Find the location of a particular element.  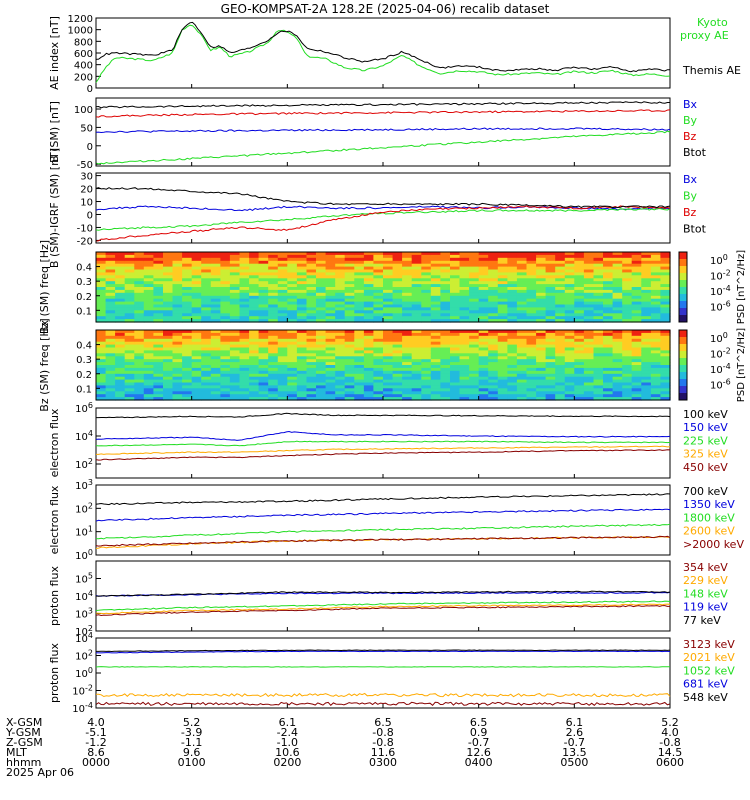

x-axis-row-value: -1.2 is located at coordinates (95, 742).